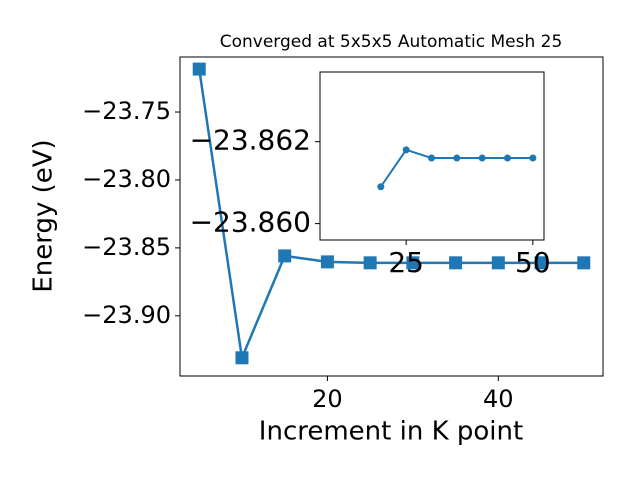  I want to click on y-tick-label: −23.860, so click(250, 222).